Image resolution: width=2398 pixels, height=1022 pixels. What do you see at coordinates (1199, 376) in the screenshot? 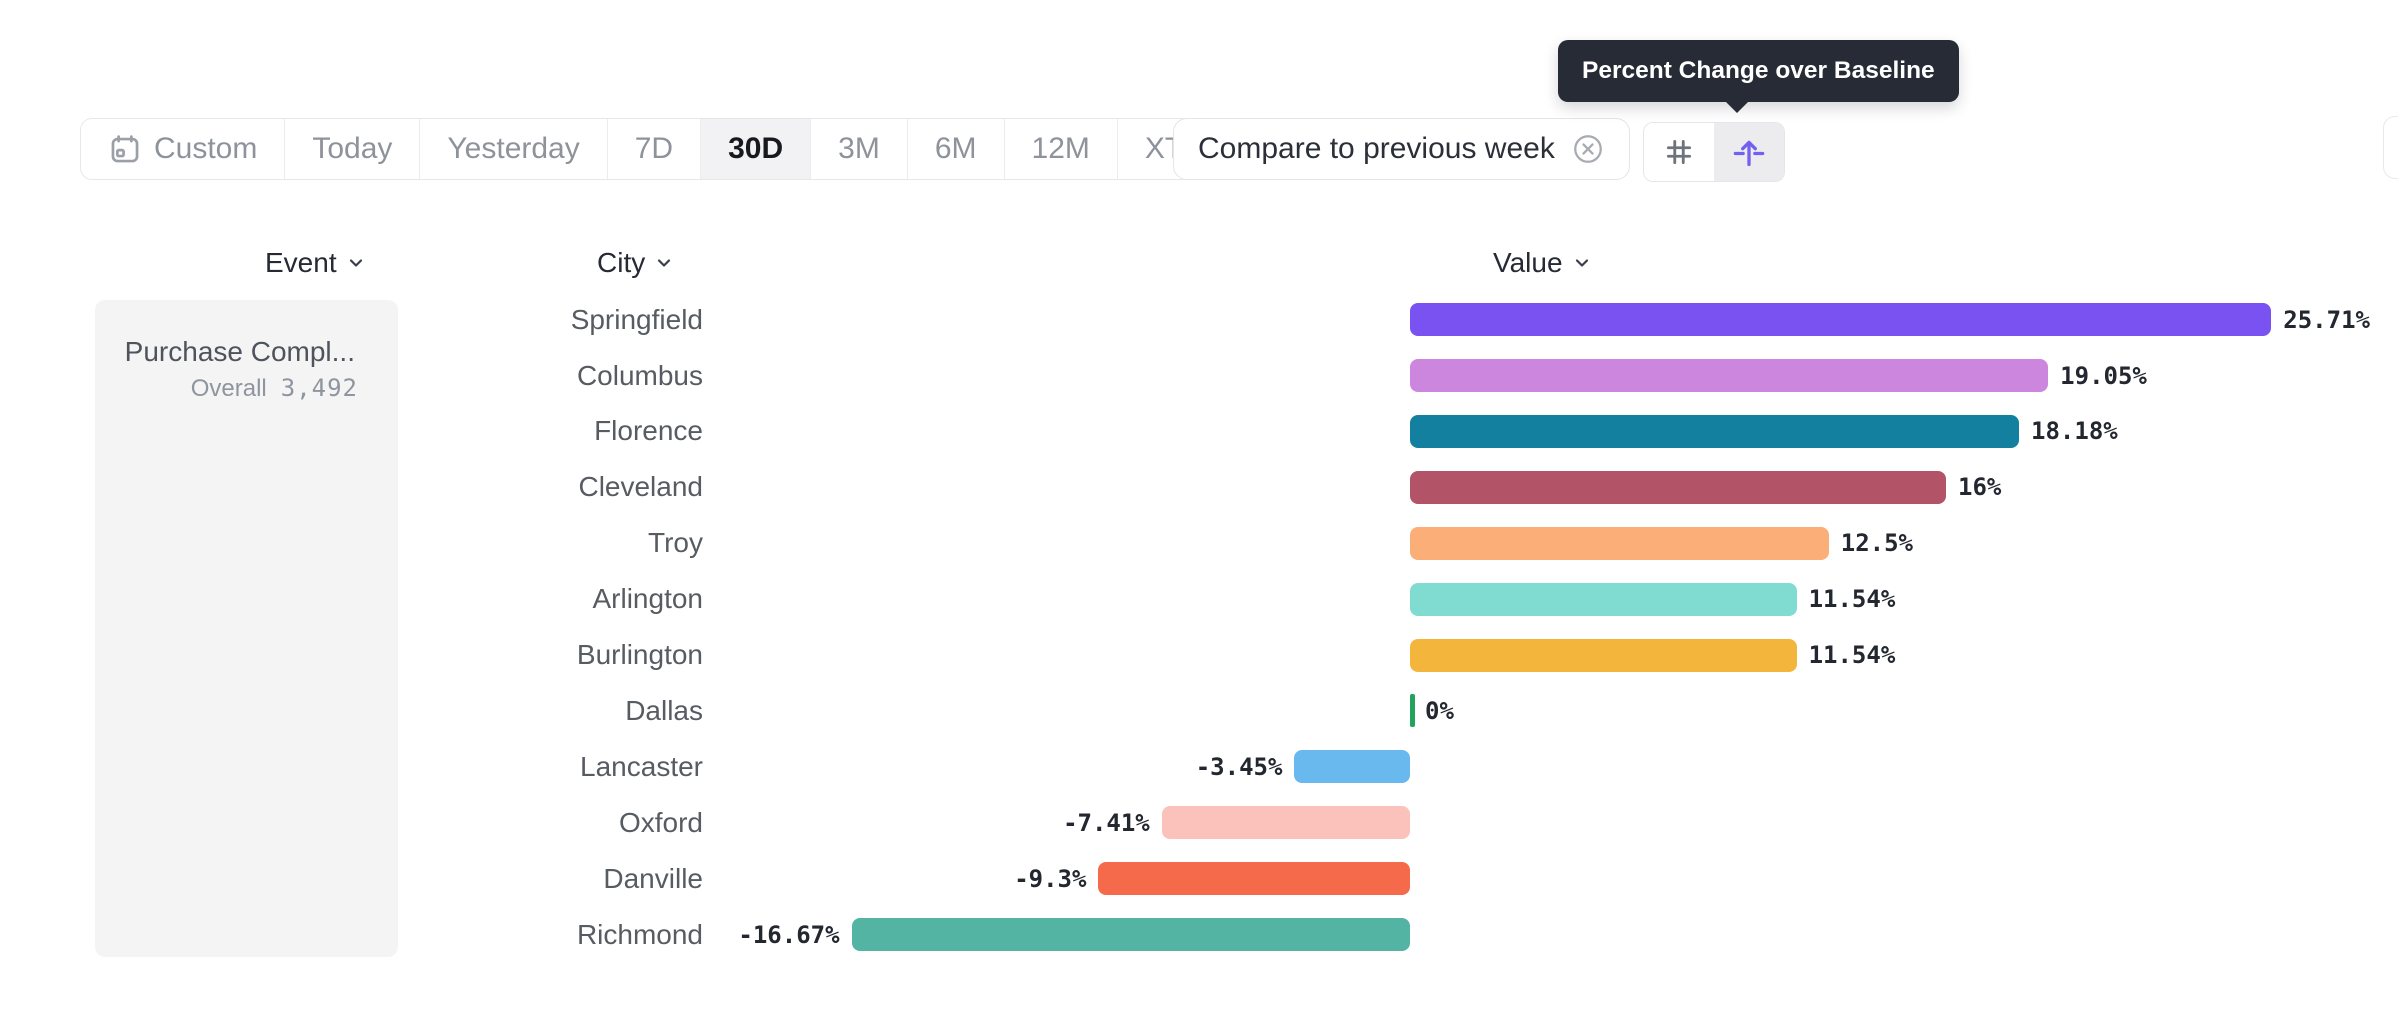
I see `chart-row-columbus: Columbus 19.05%` at bounding box center [1199, 376].